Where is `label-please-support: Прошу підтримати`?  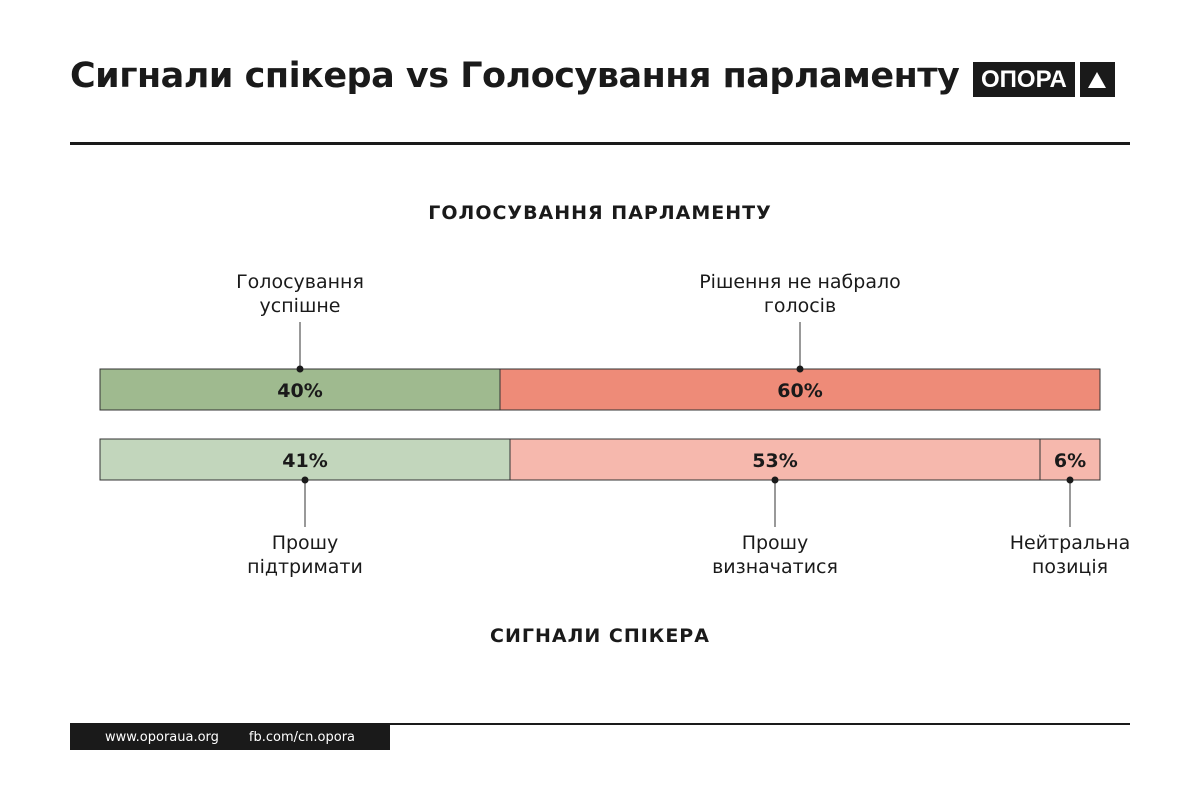 label-please-support: Прошу підтримати is located at coordinates (305, 555).